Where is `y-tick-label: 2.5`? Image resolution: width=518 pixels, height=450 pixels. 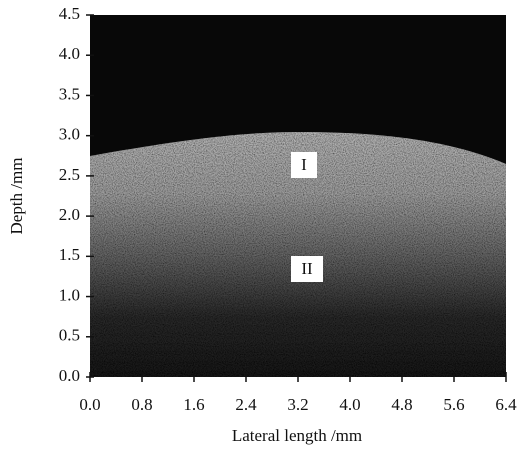 y-tick-label: 2.5 is located at coordinates (69, 174).